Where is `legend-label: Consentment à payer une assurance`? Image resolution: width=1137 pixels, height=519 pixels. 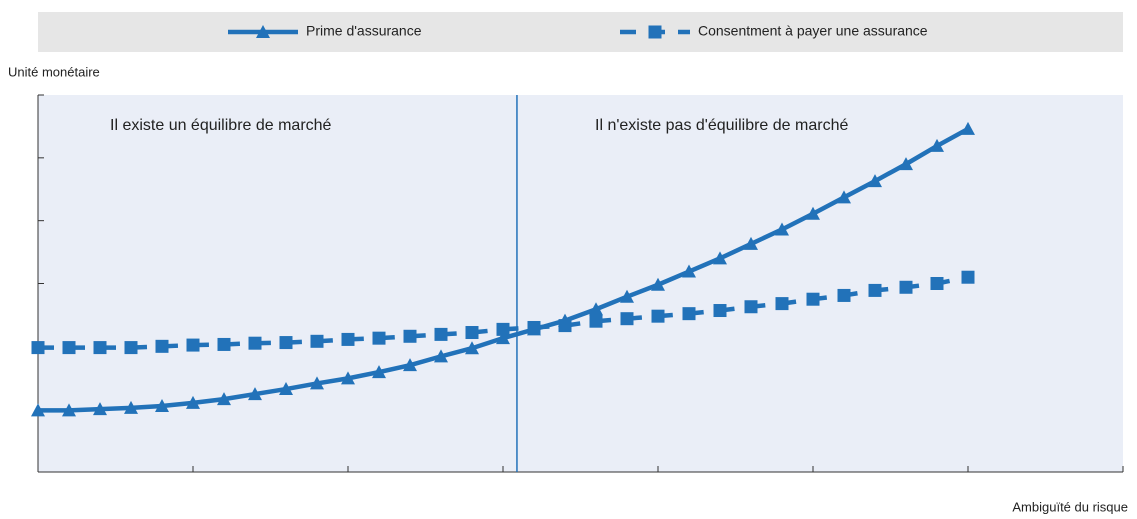
legend-label: Consentment à payer une assurance is located at coordinates (813, 31).